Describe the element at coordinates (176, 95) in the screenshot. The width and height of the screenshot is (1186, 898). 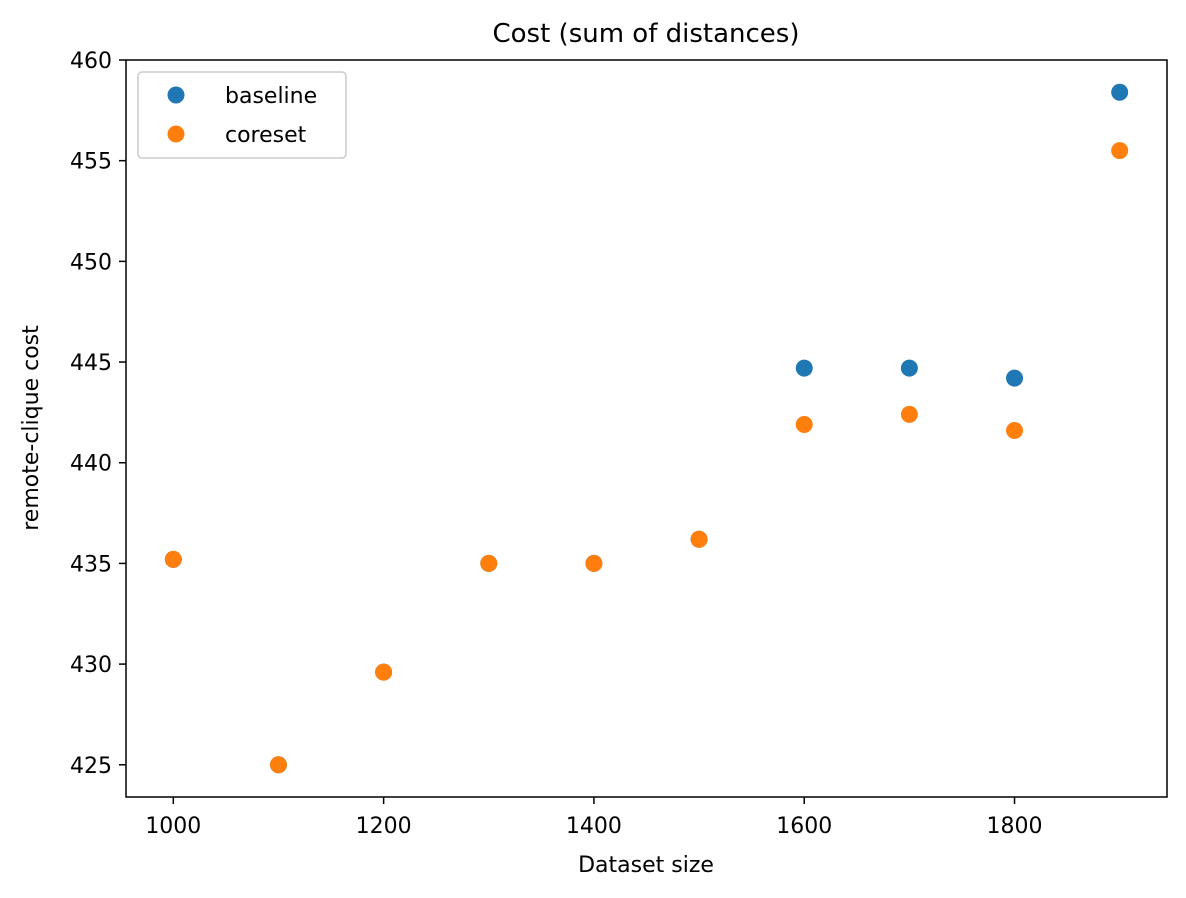
I see `legend-marker-baseline` at that location.